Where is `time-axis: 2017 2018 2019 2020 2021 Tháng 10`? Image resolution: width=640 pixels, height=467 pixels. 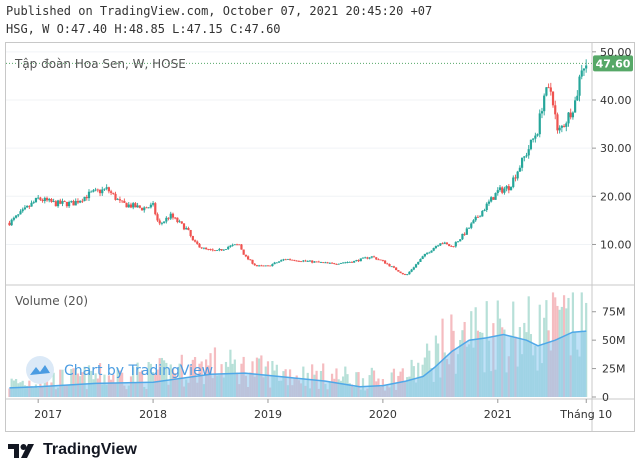
time-axis: 2017 2018 2019 2020 2021 Tháng 10 is located at coordinates (323, 410).